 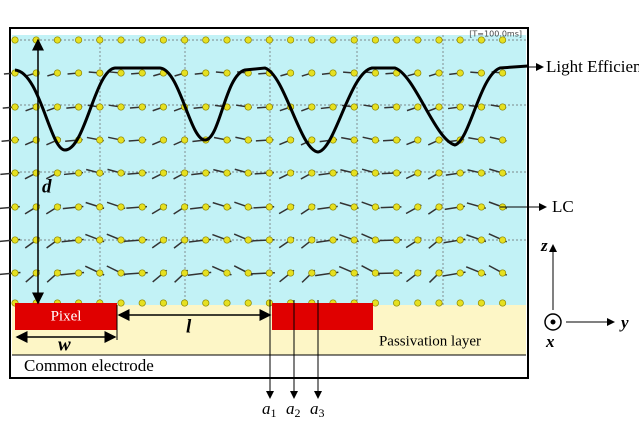 What do you see at coordinates (189, 326) in the screenshot?
I see `l-label: l` at bounding box center [189, 326].